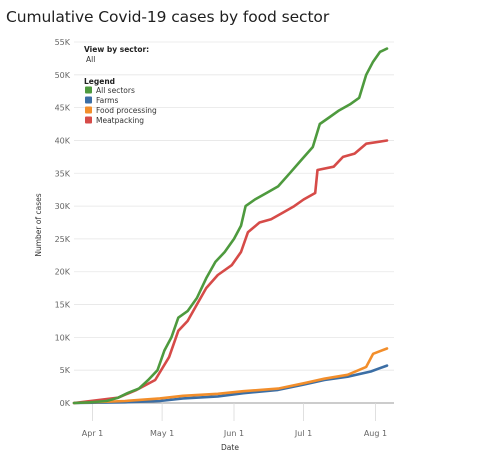 The height and width of the screenshot is (460, 485). I want to click on y-tick-label: 25K, so click(63, 239).